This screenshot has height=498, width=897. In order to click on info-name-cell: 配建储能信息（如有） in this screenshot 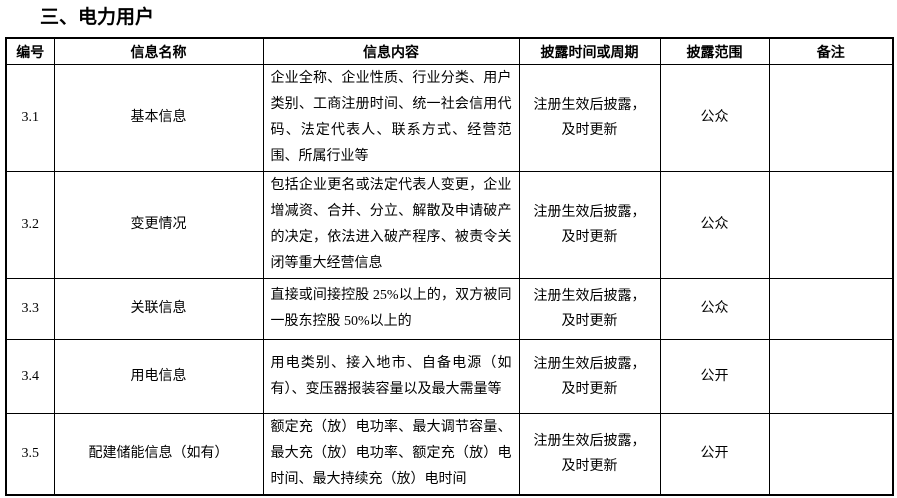, I will do `click(158, 454)`.